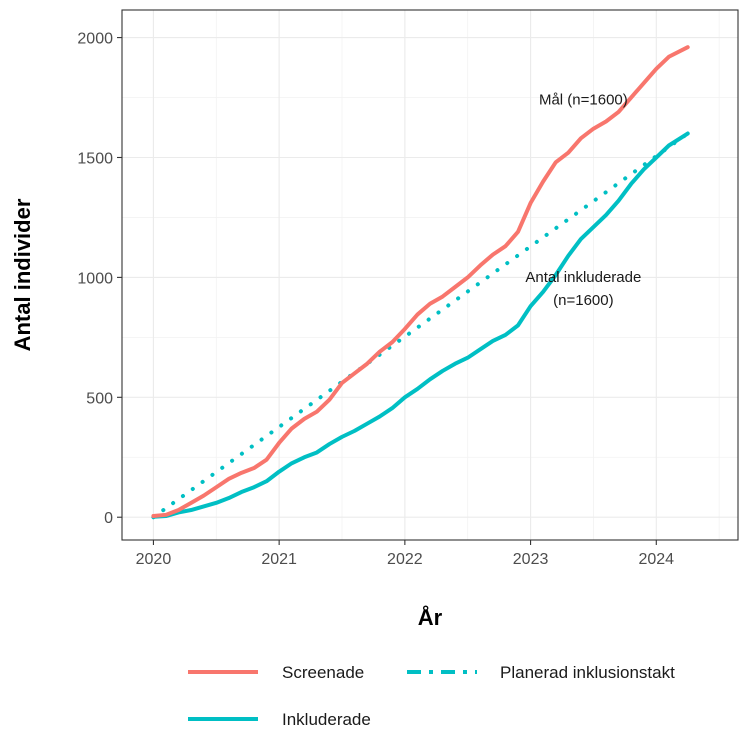  Describe the element at coordinates (154, 559) in the screenshot. I see `x-tick-label: 2020` at that location.